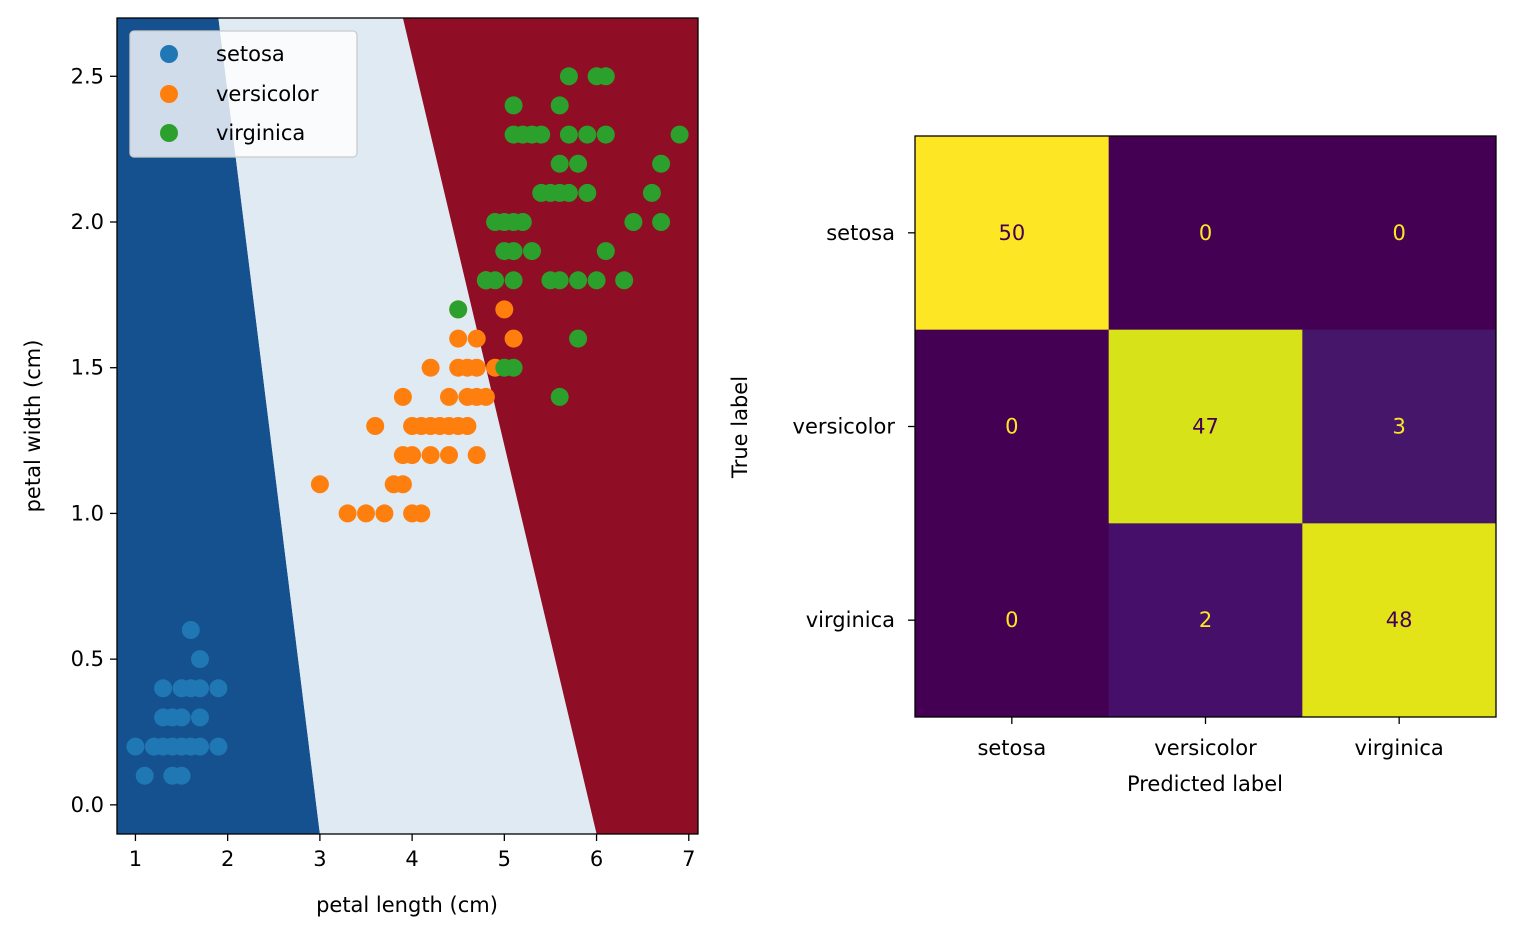 This screenshot has height=936, width=1514. I want to click on x-axis-ticks: 1 2 3 4 5 6 7, so click(412, 852).